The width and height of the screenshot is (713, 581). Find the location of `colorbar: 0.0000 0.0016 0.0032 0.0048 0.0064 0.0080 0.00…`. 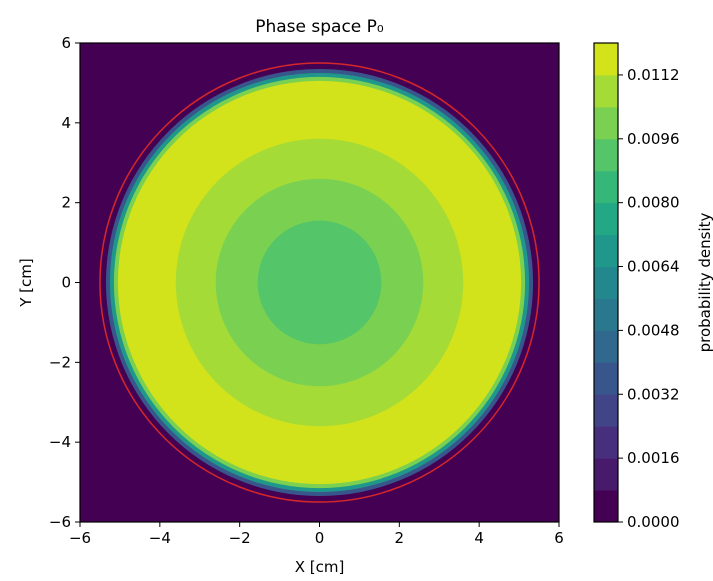

colorbar: 0.0000 0.0016 0.0032 0.0048 0.0064 0.0080 0.00… is located at coordinates (636, 286).